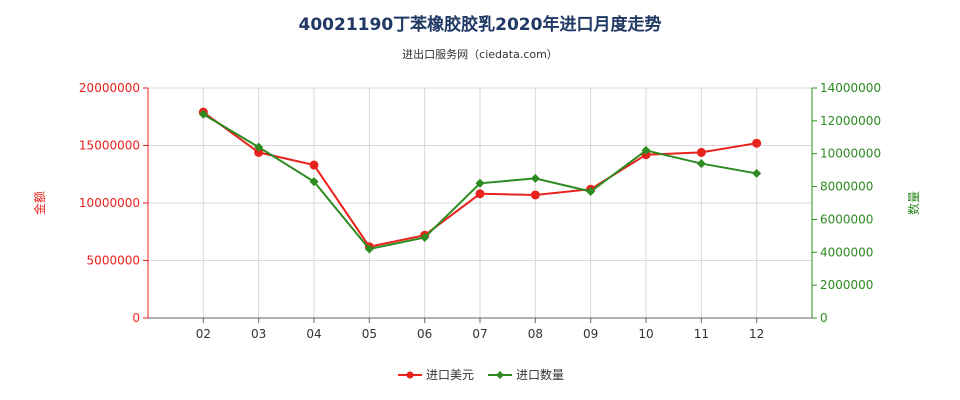  What do you see at coordinates (313, 334) in the screenshot?
I see `x-tick-label: 04` at bounding box center [313, 334].